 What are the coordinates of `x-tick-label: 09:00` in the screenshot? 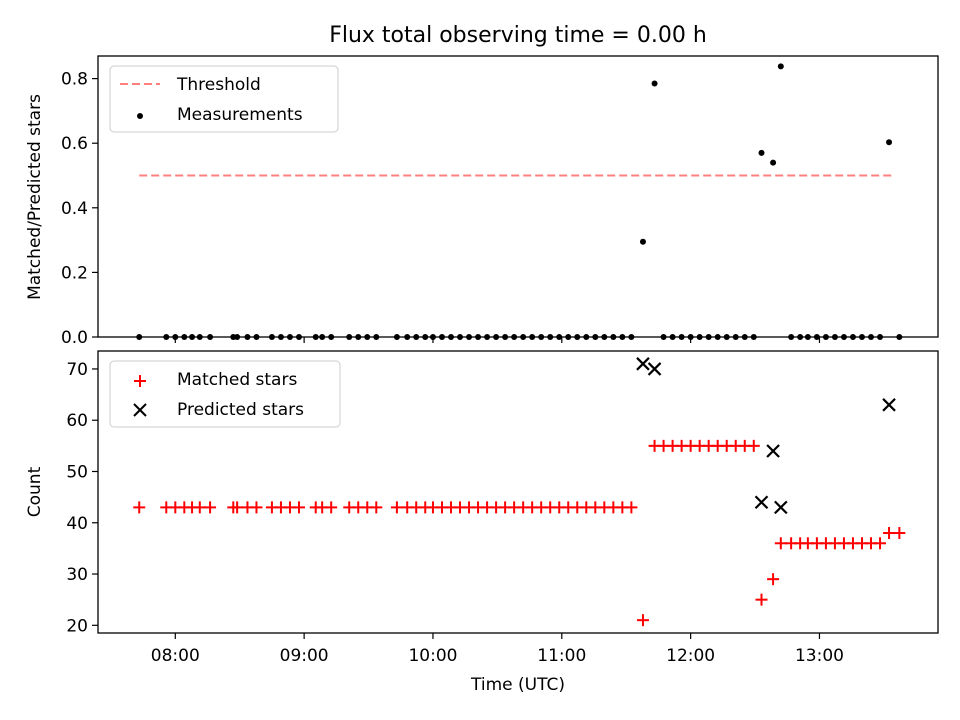 It's located at (304, 656).